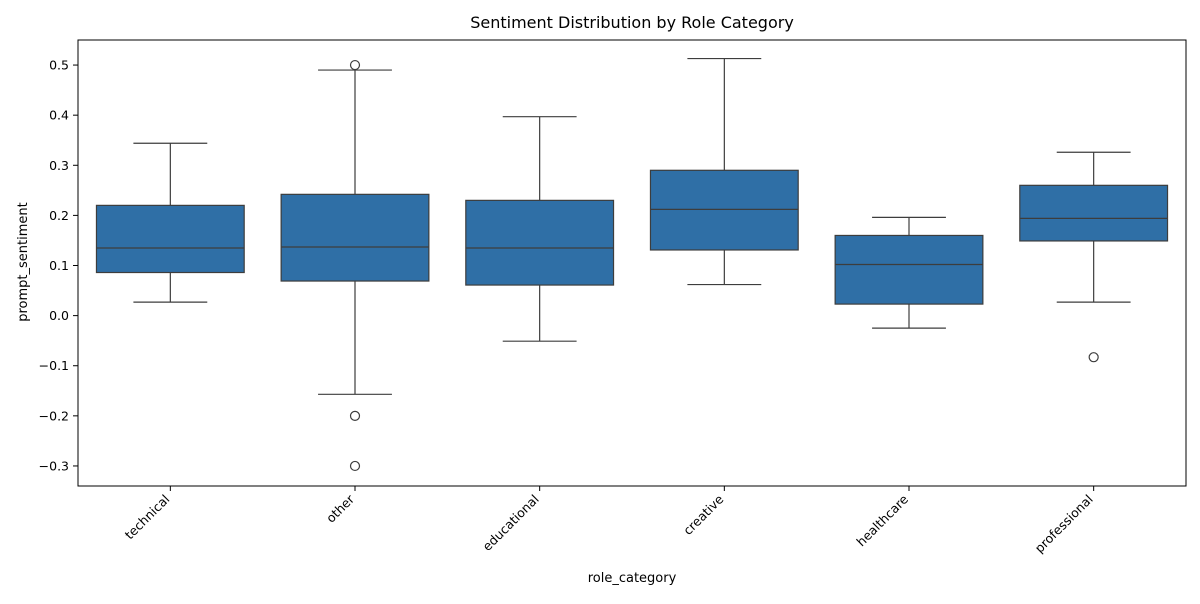 This screenshot has width=1200, height=604. I want to click on y-tick-label: −0.3, so click(54, 465).